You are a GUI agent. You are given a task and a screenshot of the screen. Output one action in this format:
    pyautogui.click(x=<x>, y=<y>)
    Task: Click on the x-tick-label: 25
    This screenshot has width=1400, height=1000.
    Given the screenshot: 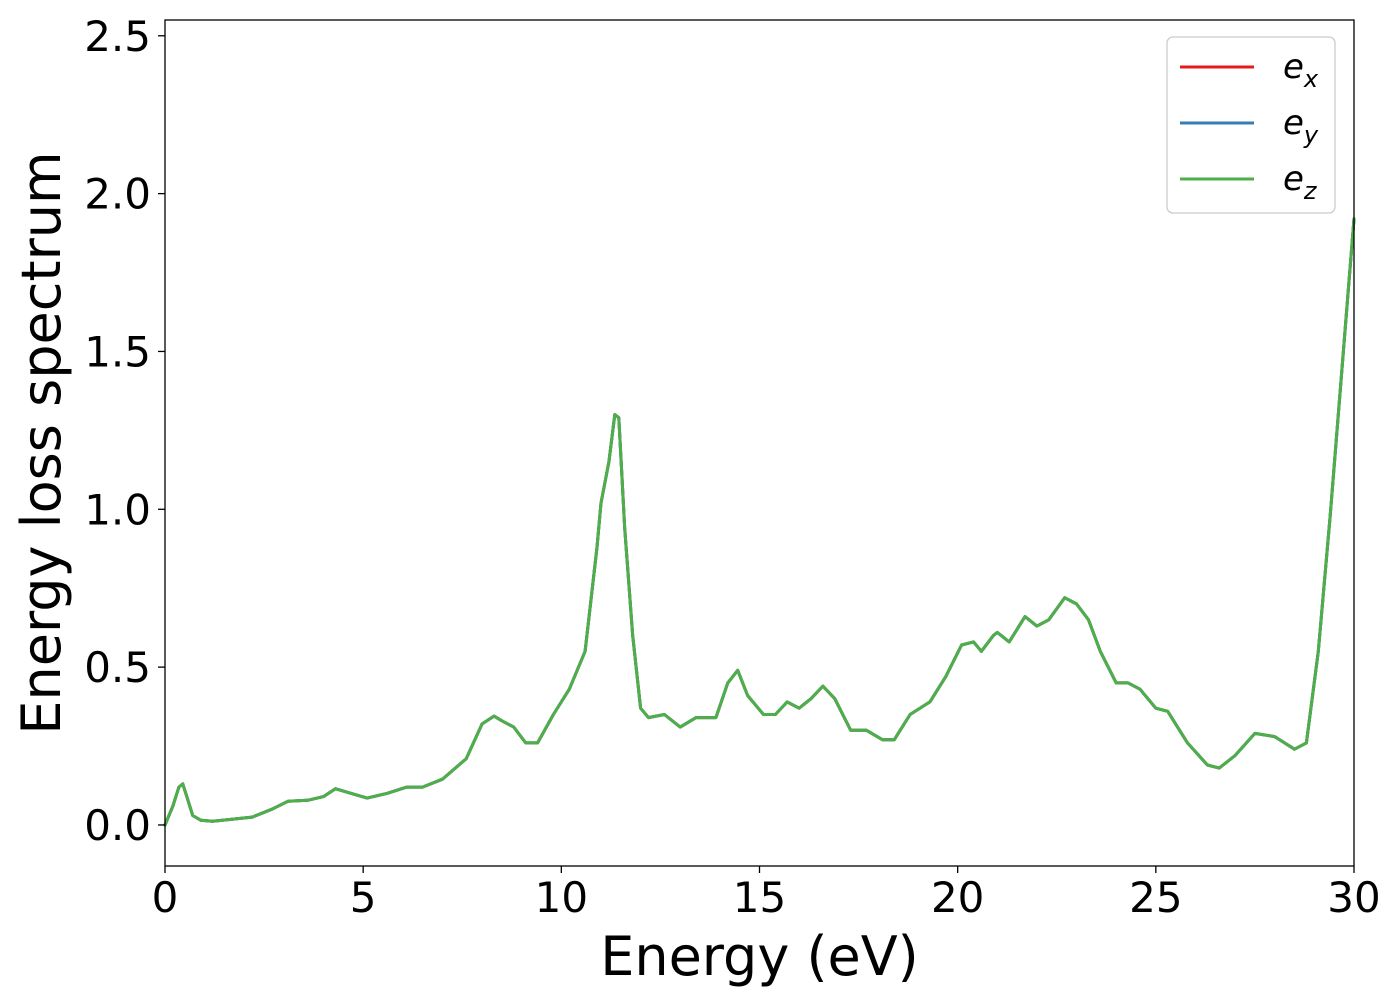 What is the action you would take?
    pyautogui.click(x=1155, y=897)
    